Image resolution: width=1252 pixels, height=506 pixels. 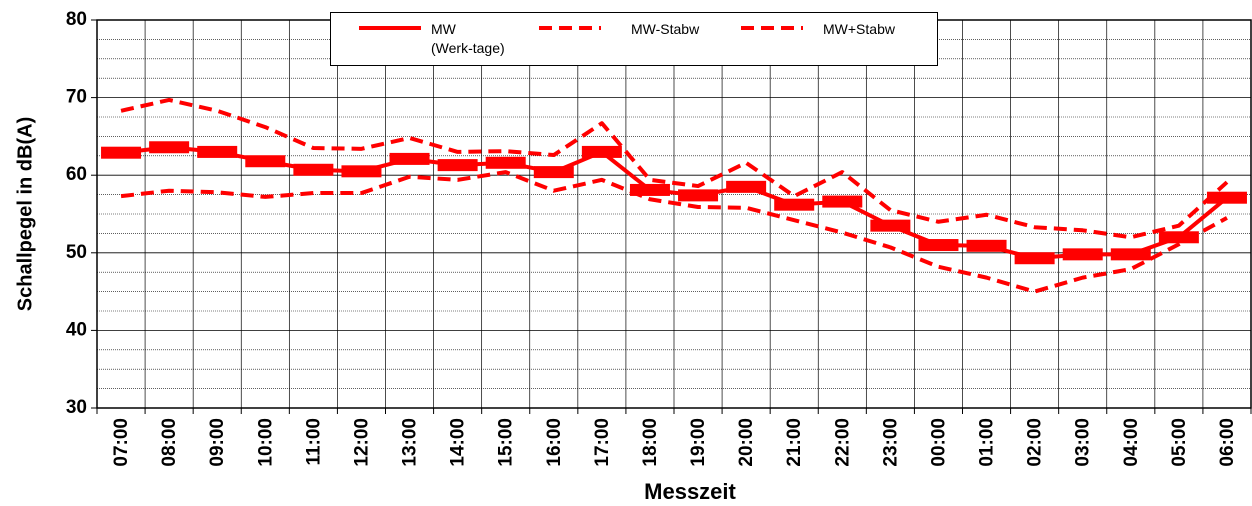 What do you see at coordinates (265, 442) in the screenshot?
I see `x-tick-label: 10:00` at bounding box center [265, 442].